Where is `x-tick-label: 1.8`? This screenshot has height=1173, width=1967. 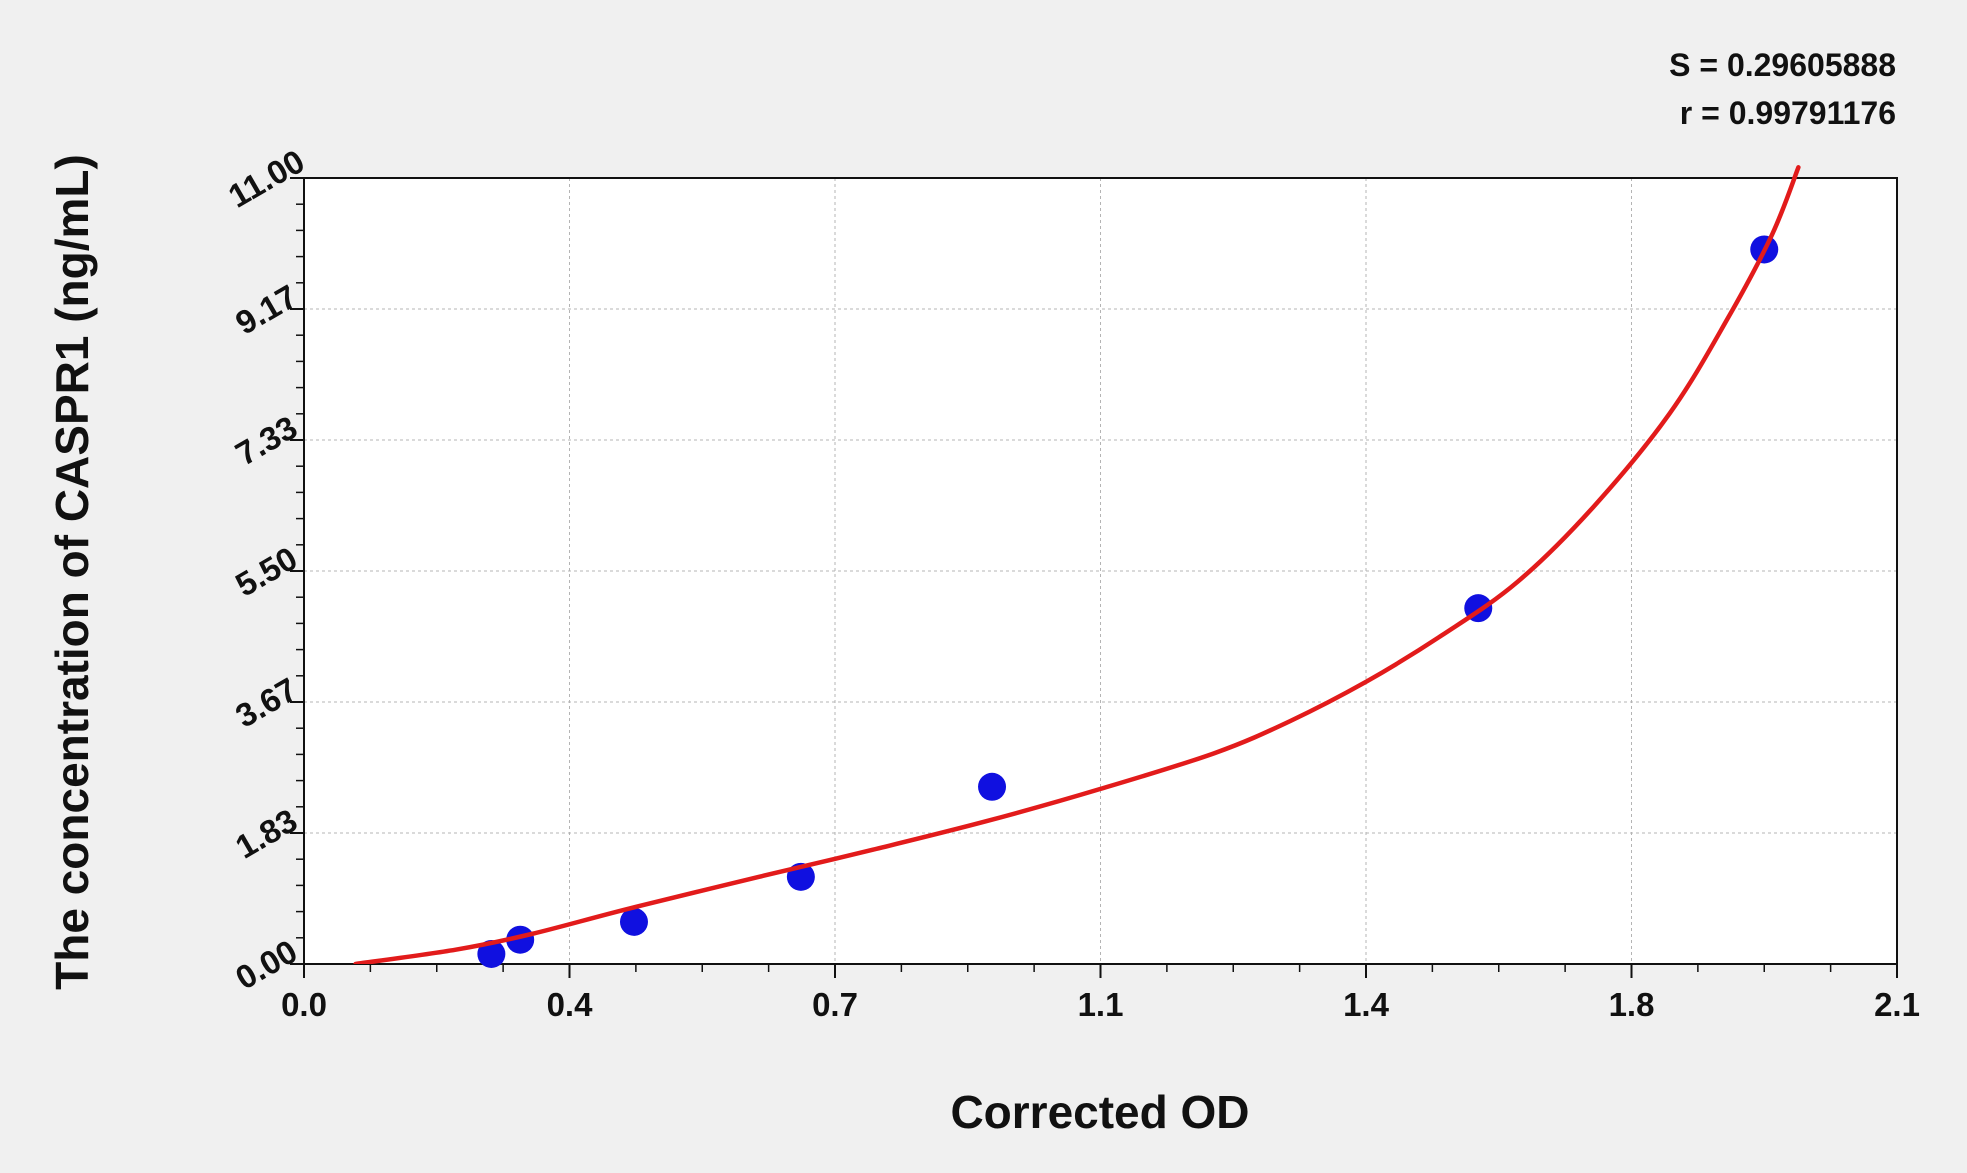
x-tick-label: 1.8 is located at coordinates (1632, 1004).